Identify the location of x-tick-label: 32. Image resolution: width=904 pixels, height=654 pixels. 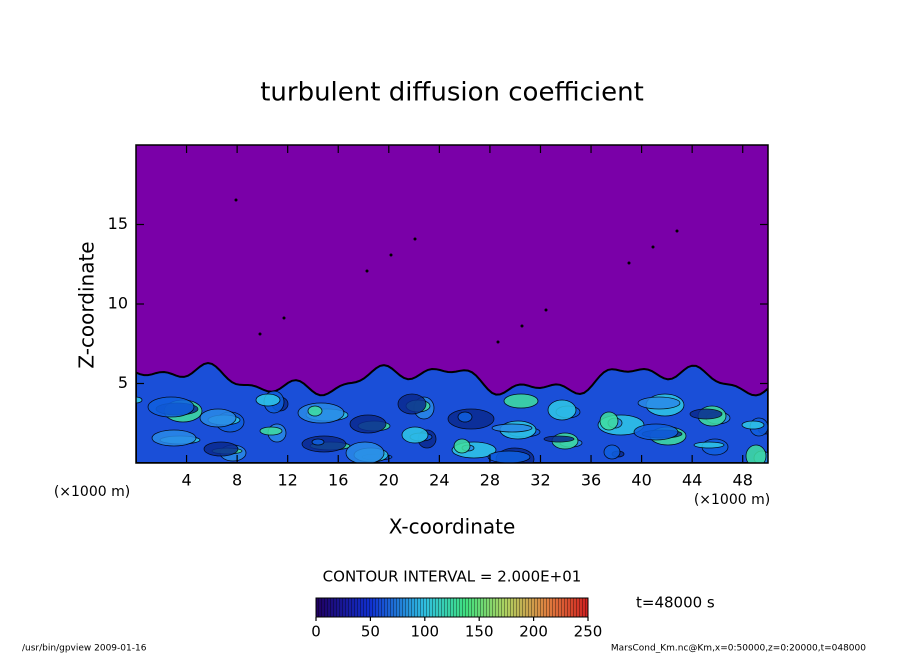
(540, 480).